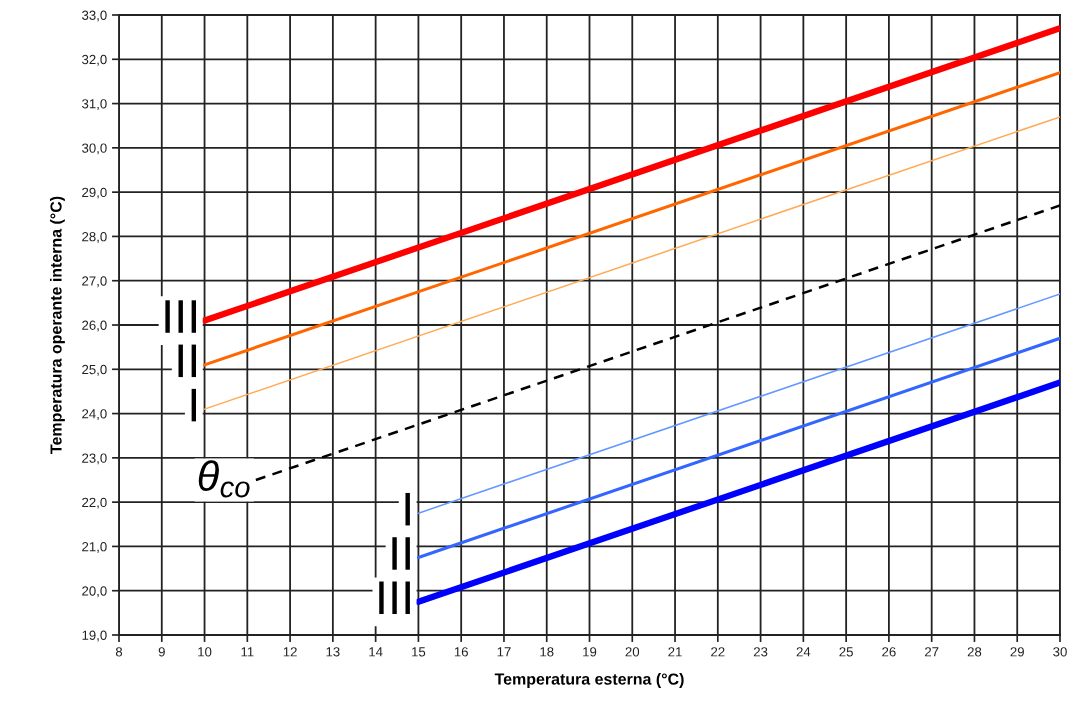  I want to click on y-tick-label: 33,0, so click(94, 16).